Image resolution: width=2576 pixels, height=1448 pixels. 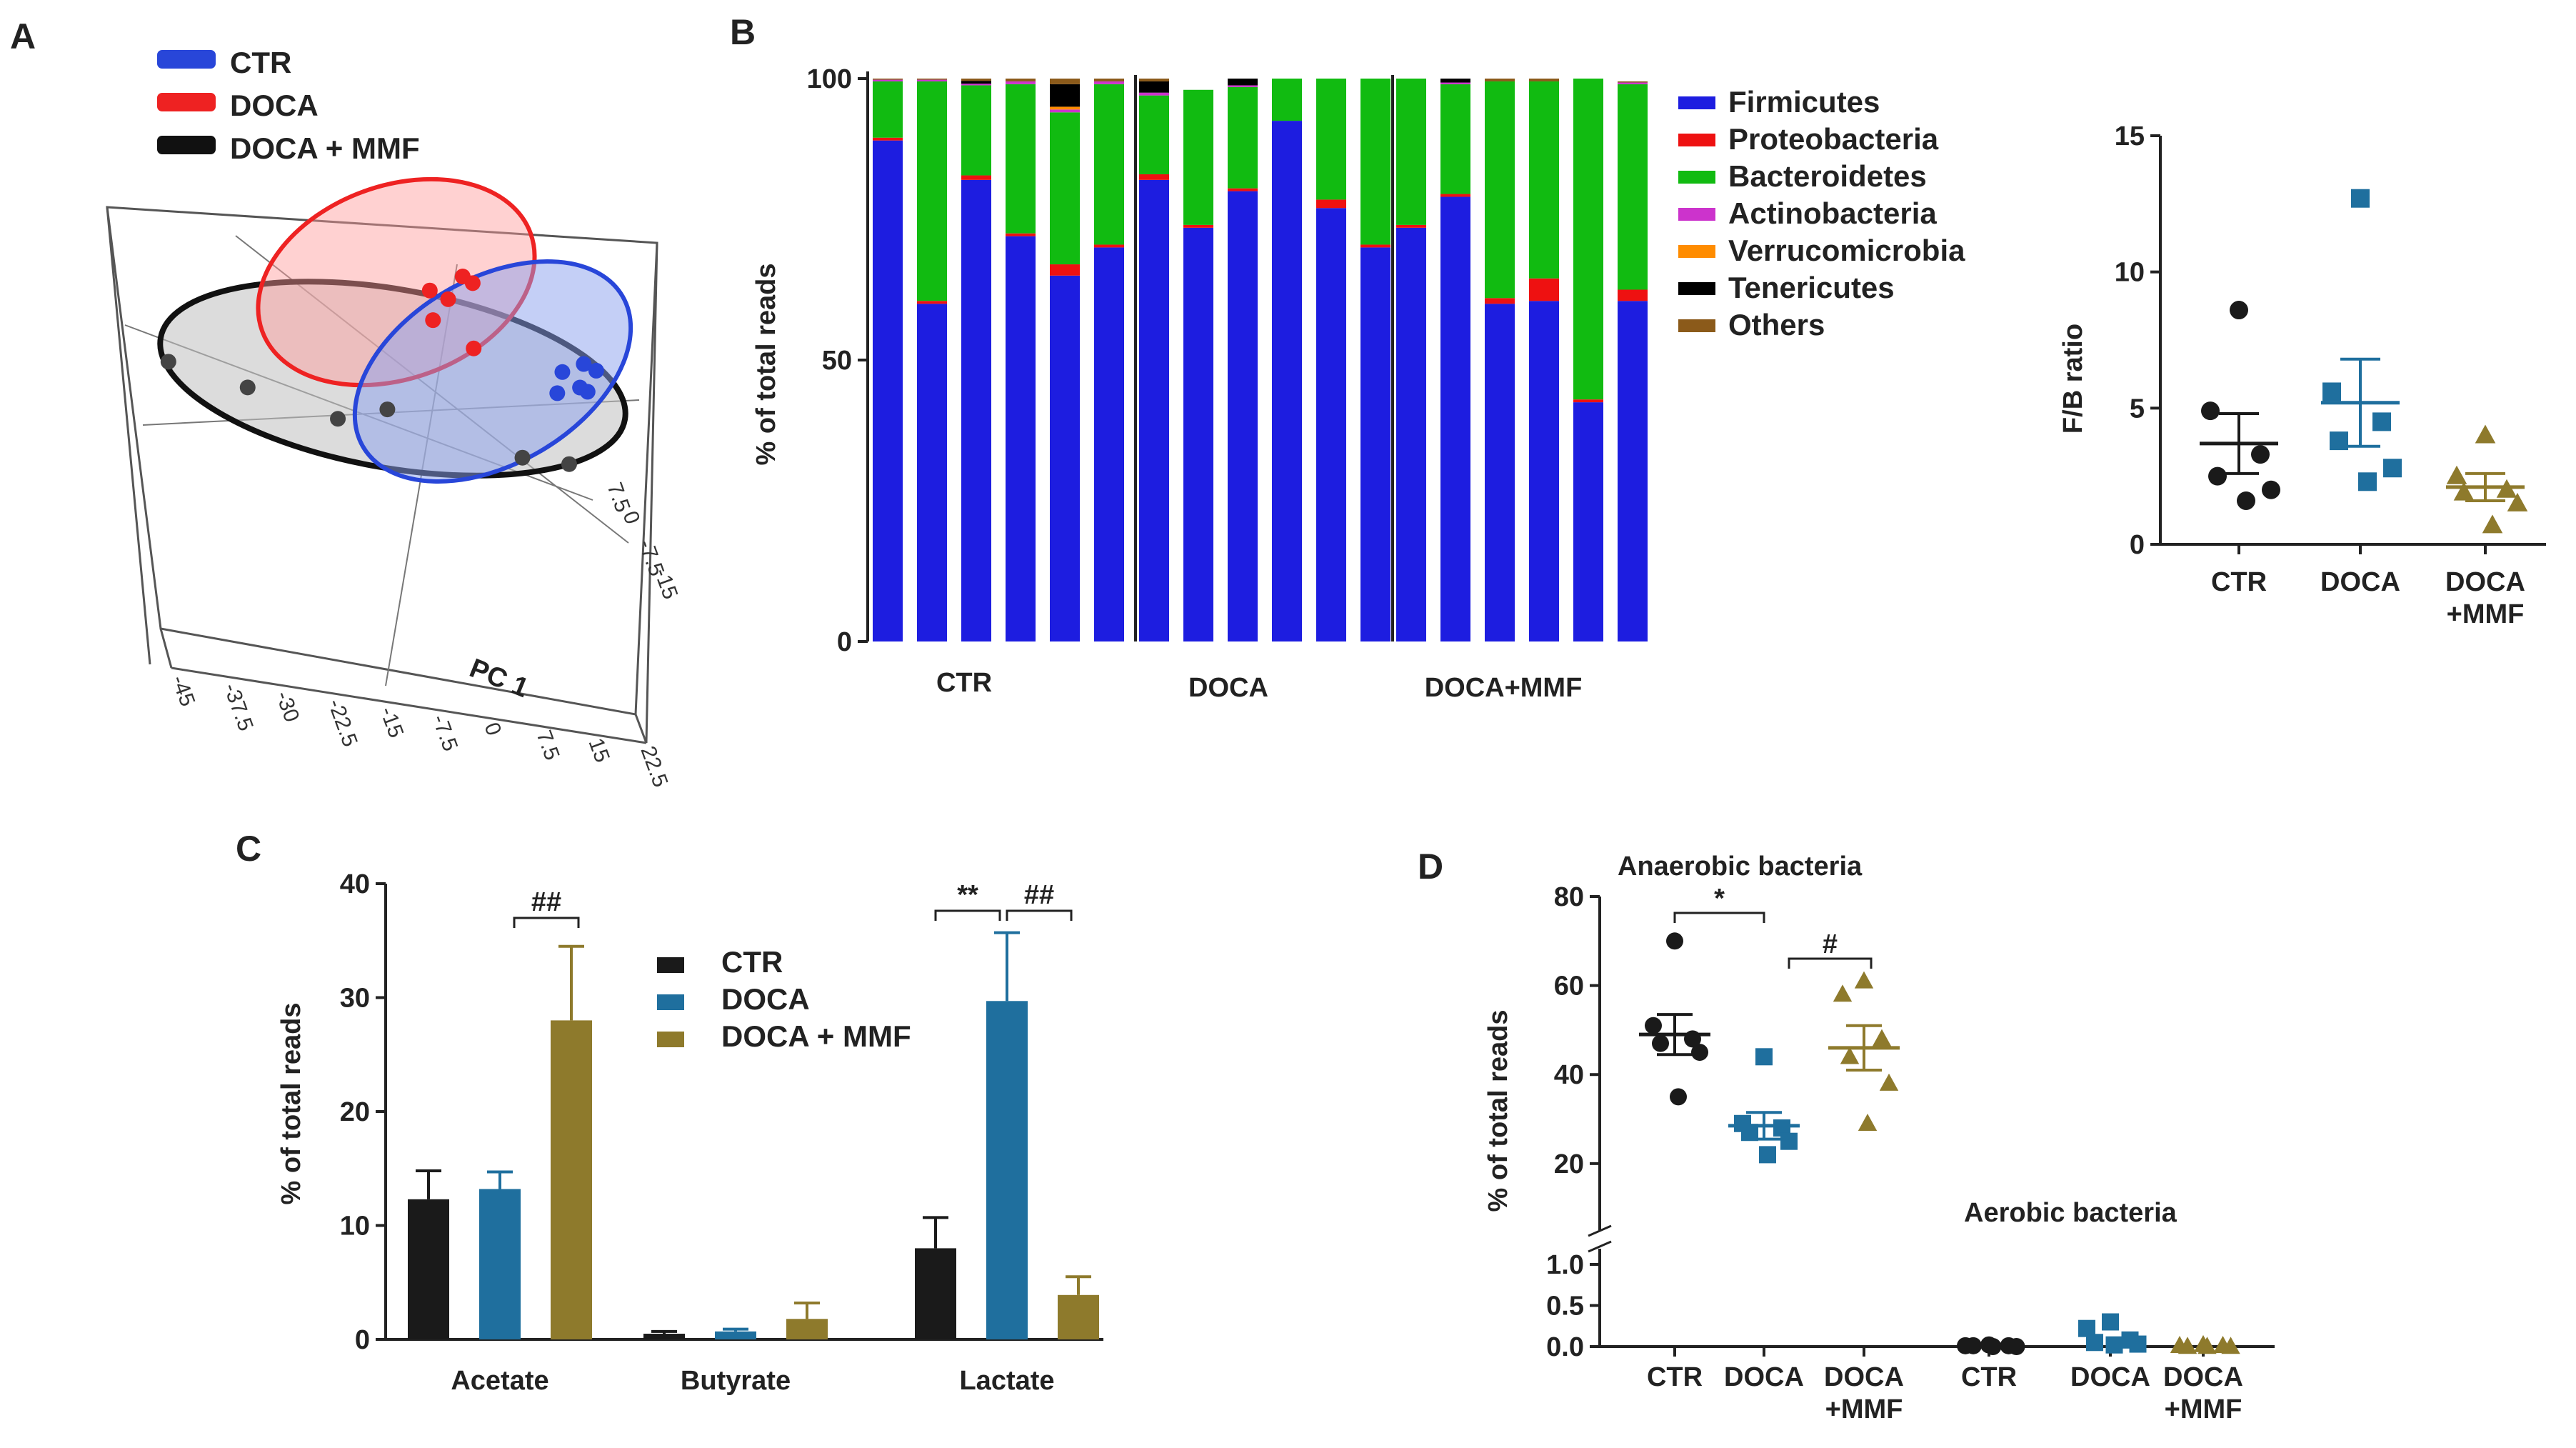 What do you see at coordinates (2203, 1409) in the screenshot?
I see `oxygen-xtick-label-5-1: +MMF` at bounding box center [2203, 1409].